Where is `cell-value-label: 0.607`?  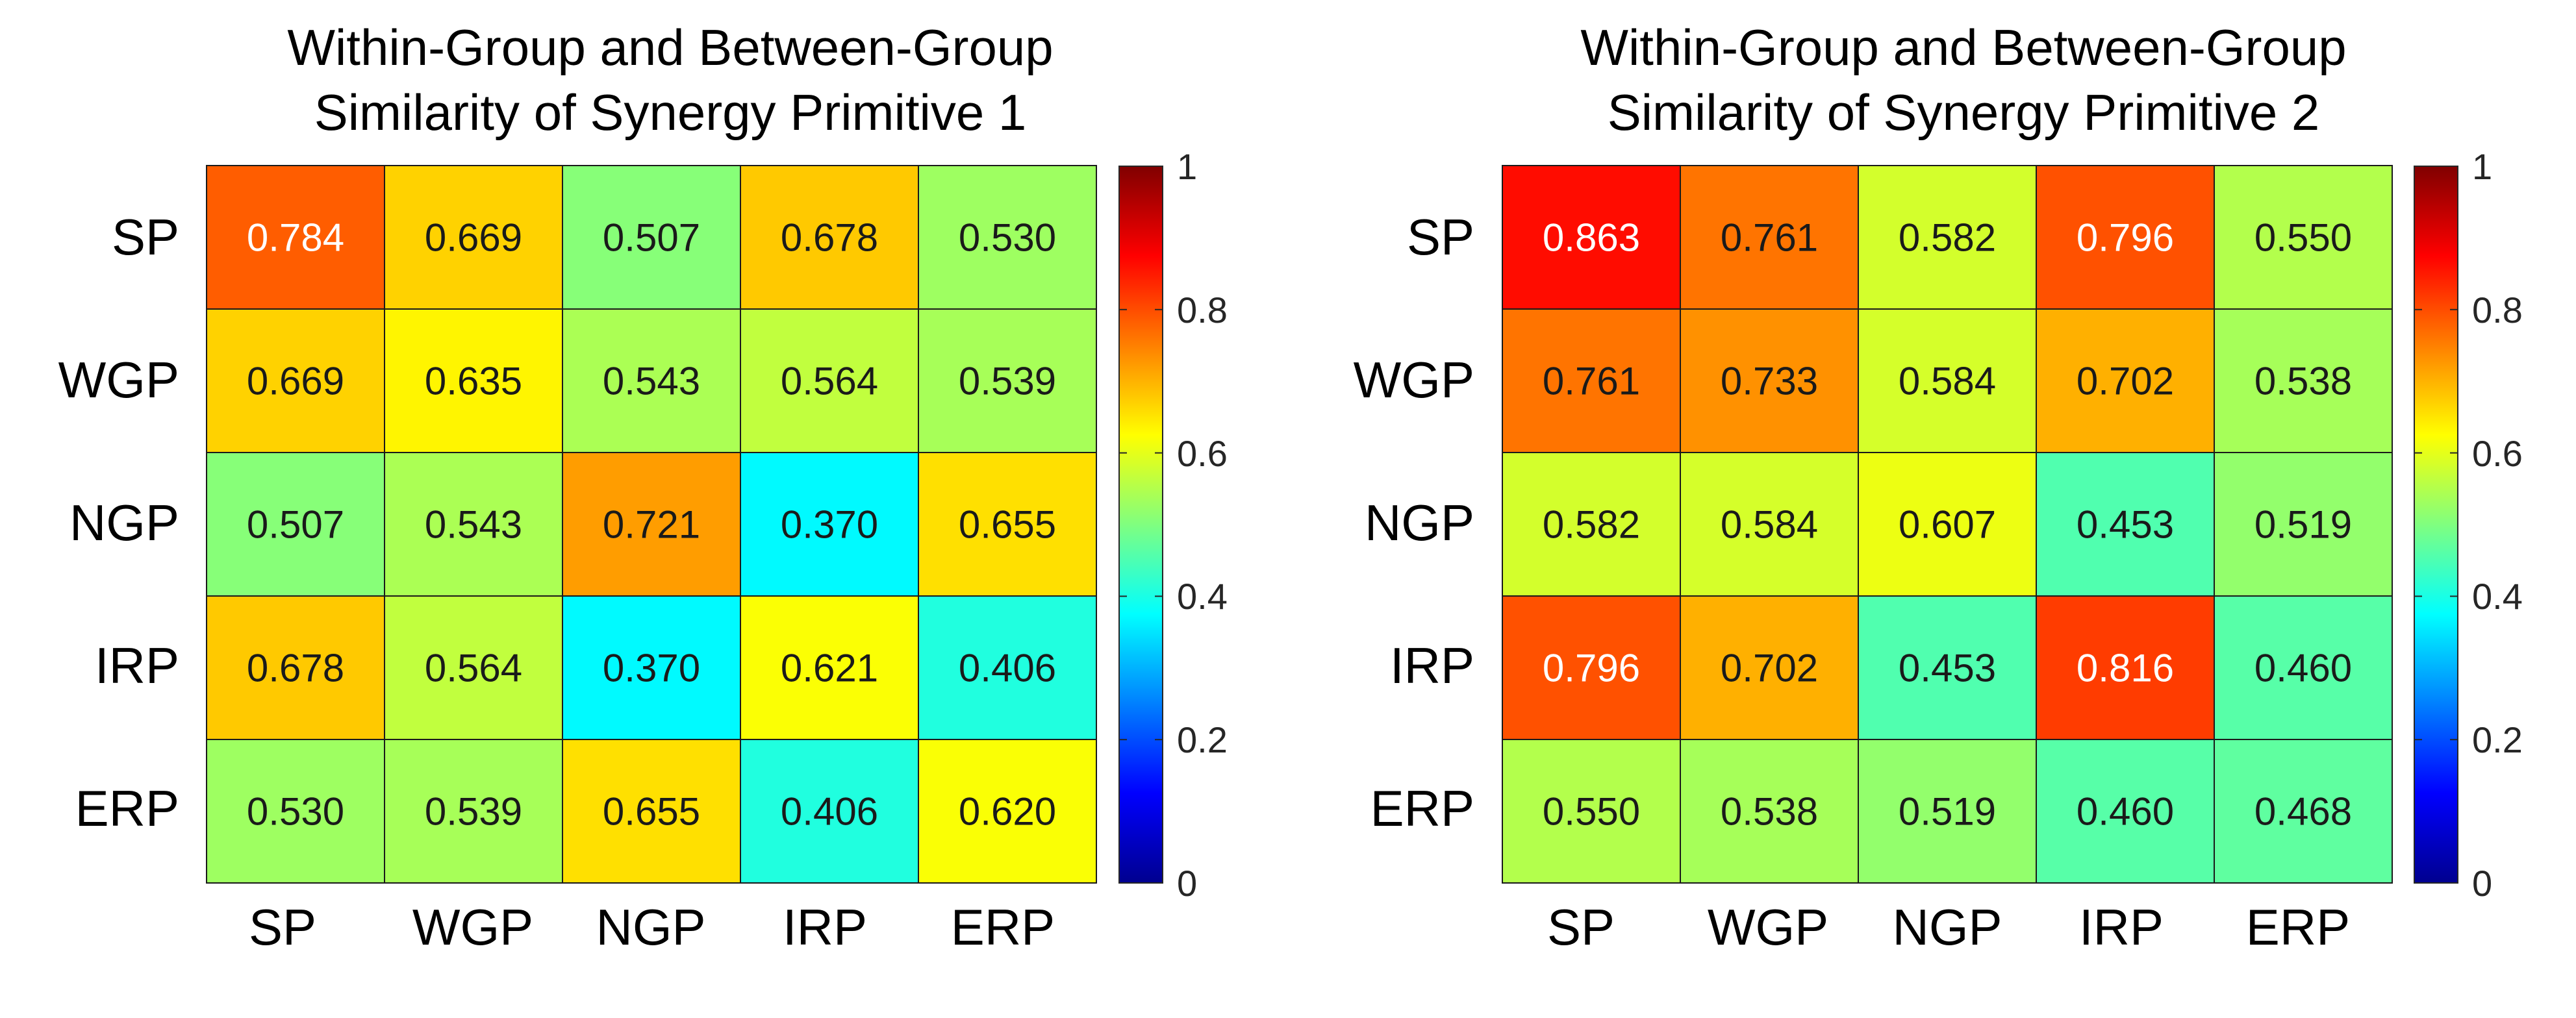
cell-value-label: 0.607 is located at coordinates (1947, 525).